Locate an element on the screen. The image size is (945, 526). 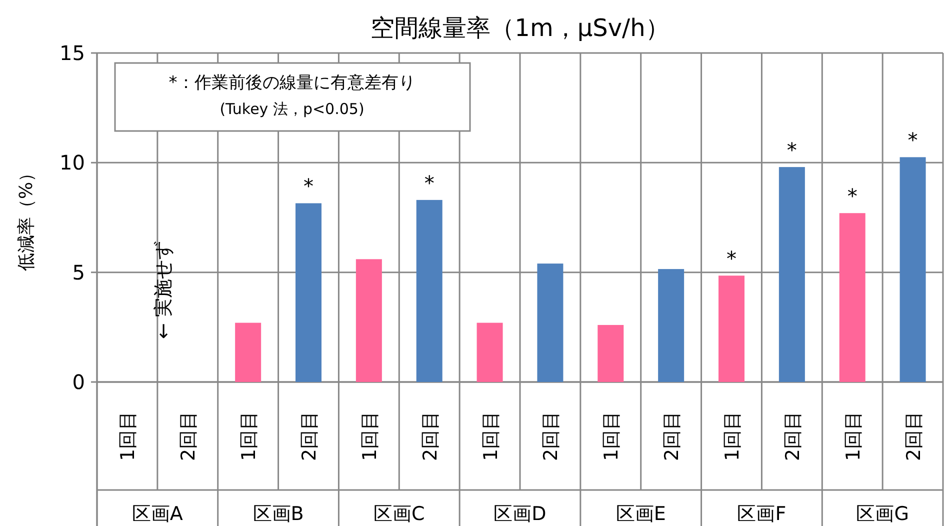
text: 区画F is located at coordinates (761, 514).